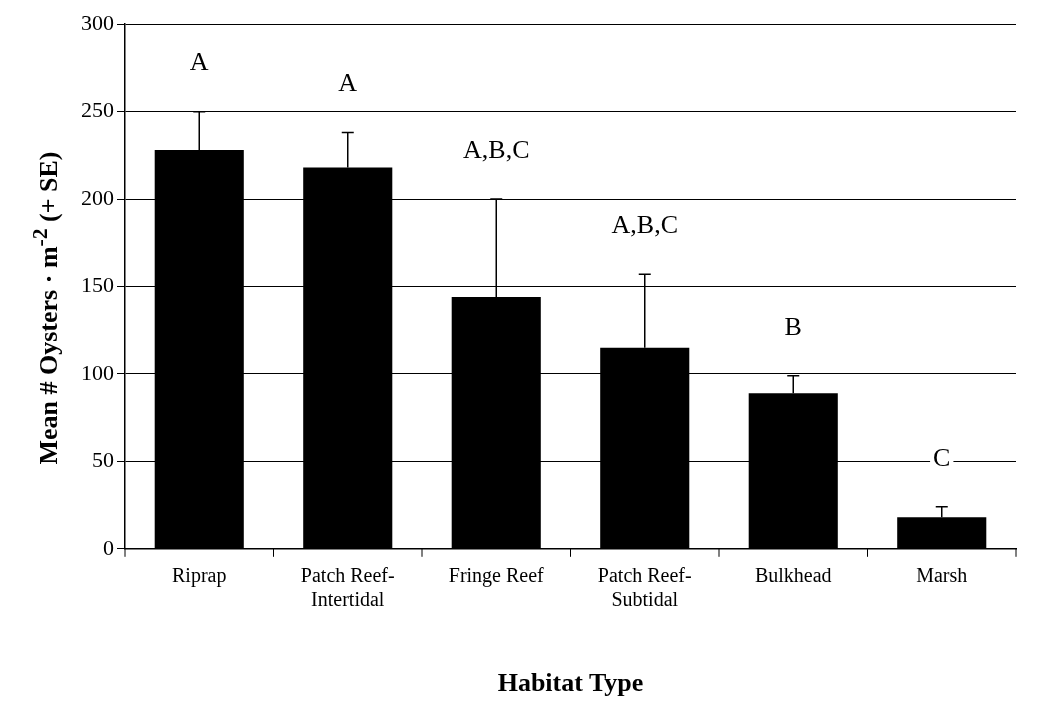 This screenshot has width=1042, height=714. What do you see at coordinates (97, 372) in the screenshot?
I see `y-tick-label: 100` at bounding box center [97, 372].